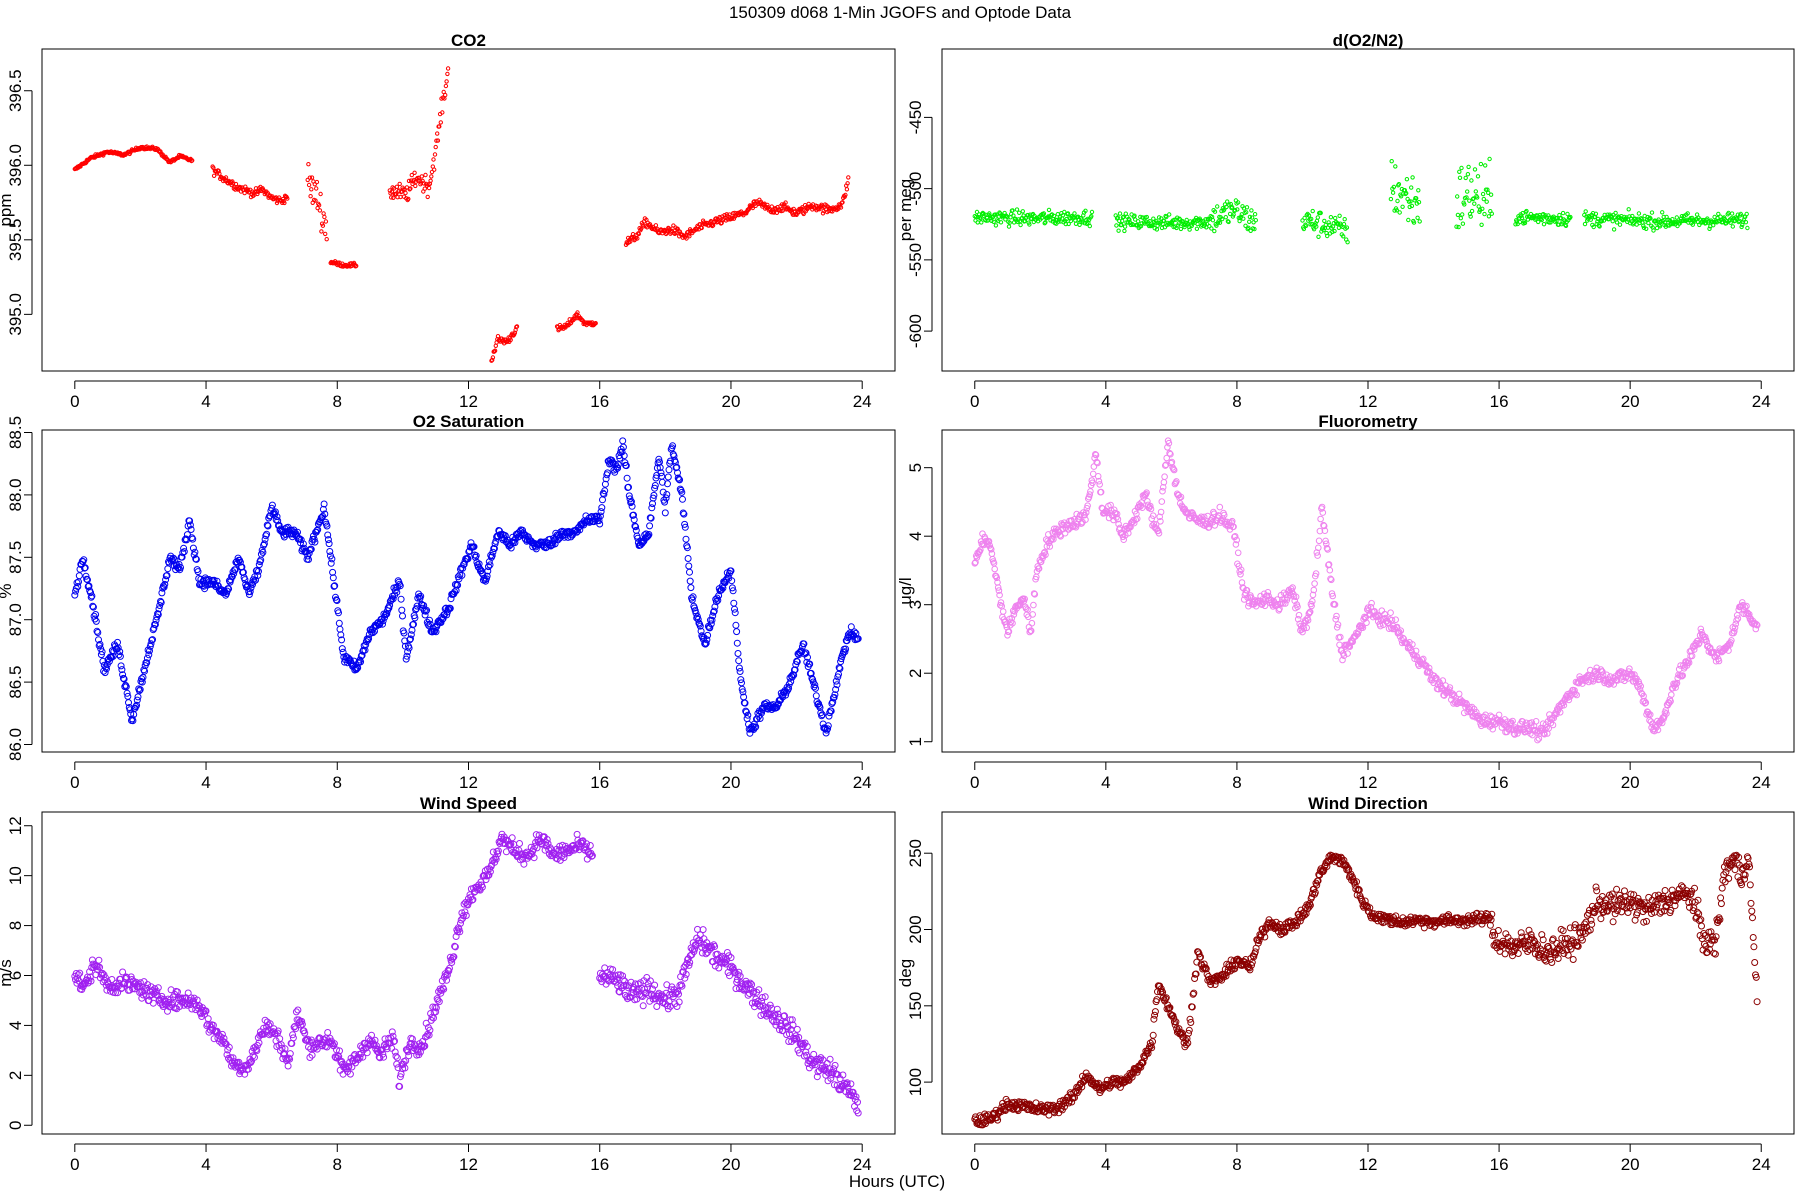  I want to click on y-tick-label: -500, so click(915, 189).